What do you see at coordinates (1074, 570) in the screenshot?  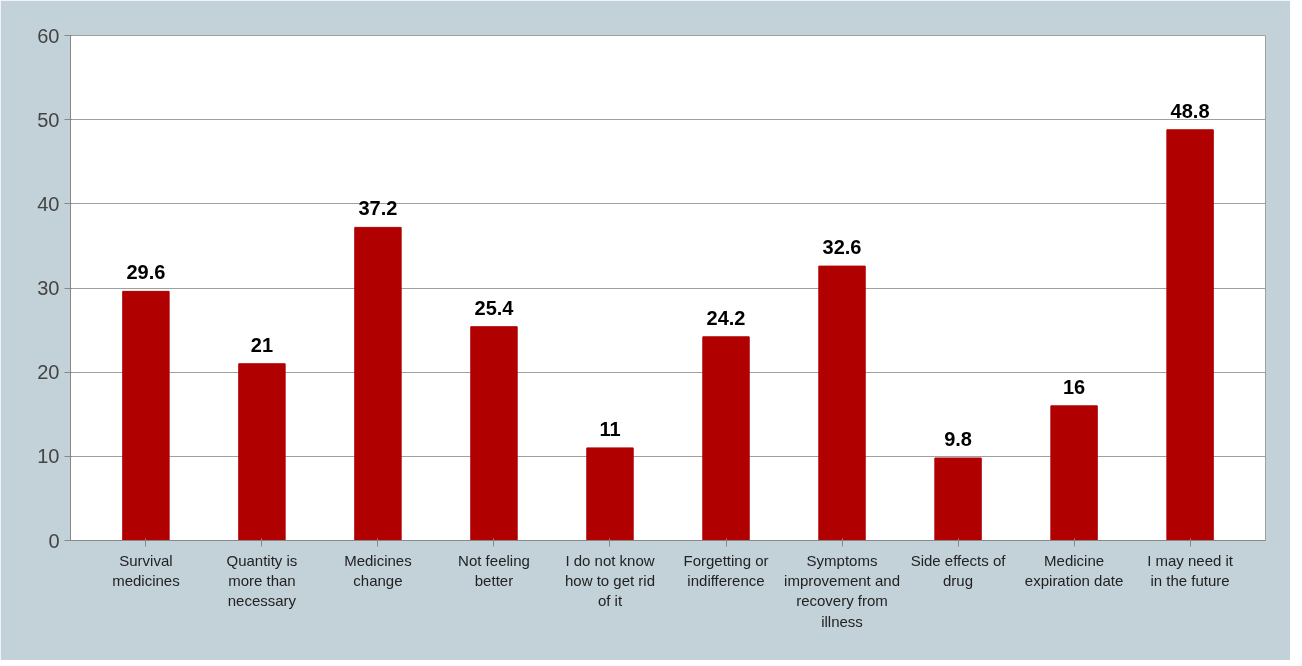 I see `x-tick-label: Medicine expiration date` at bounding box center [1074, 570].